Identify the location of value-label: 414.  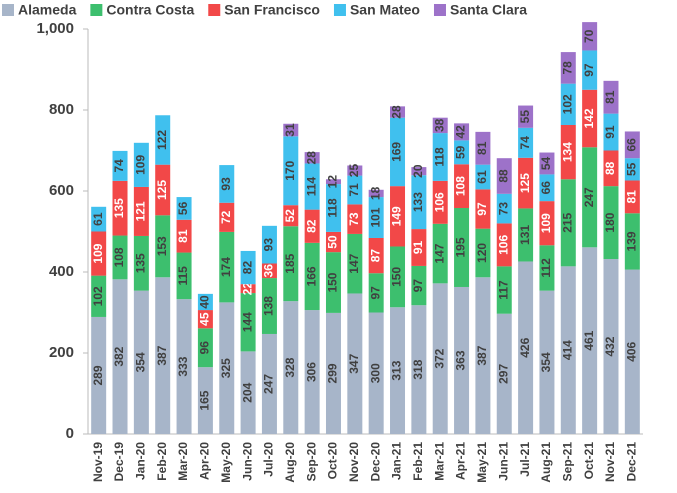
(567, 350).